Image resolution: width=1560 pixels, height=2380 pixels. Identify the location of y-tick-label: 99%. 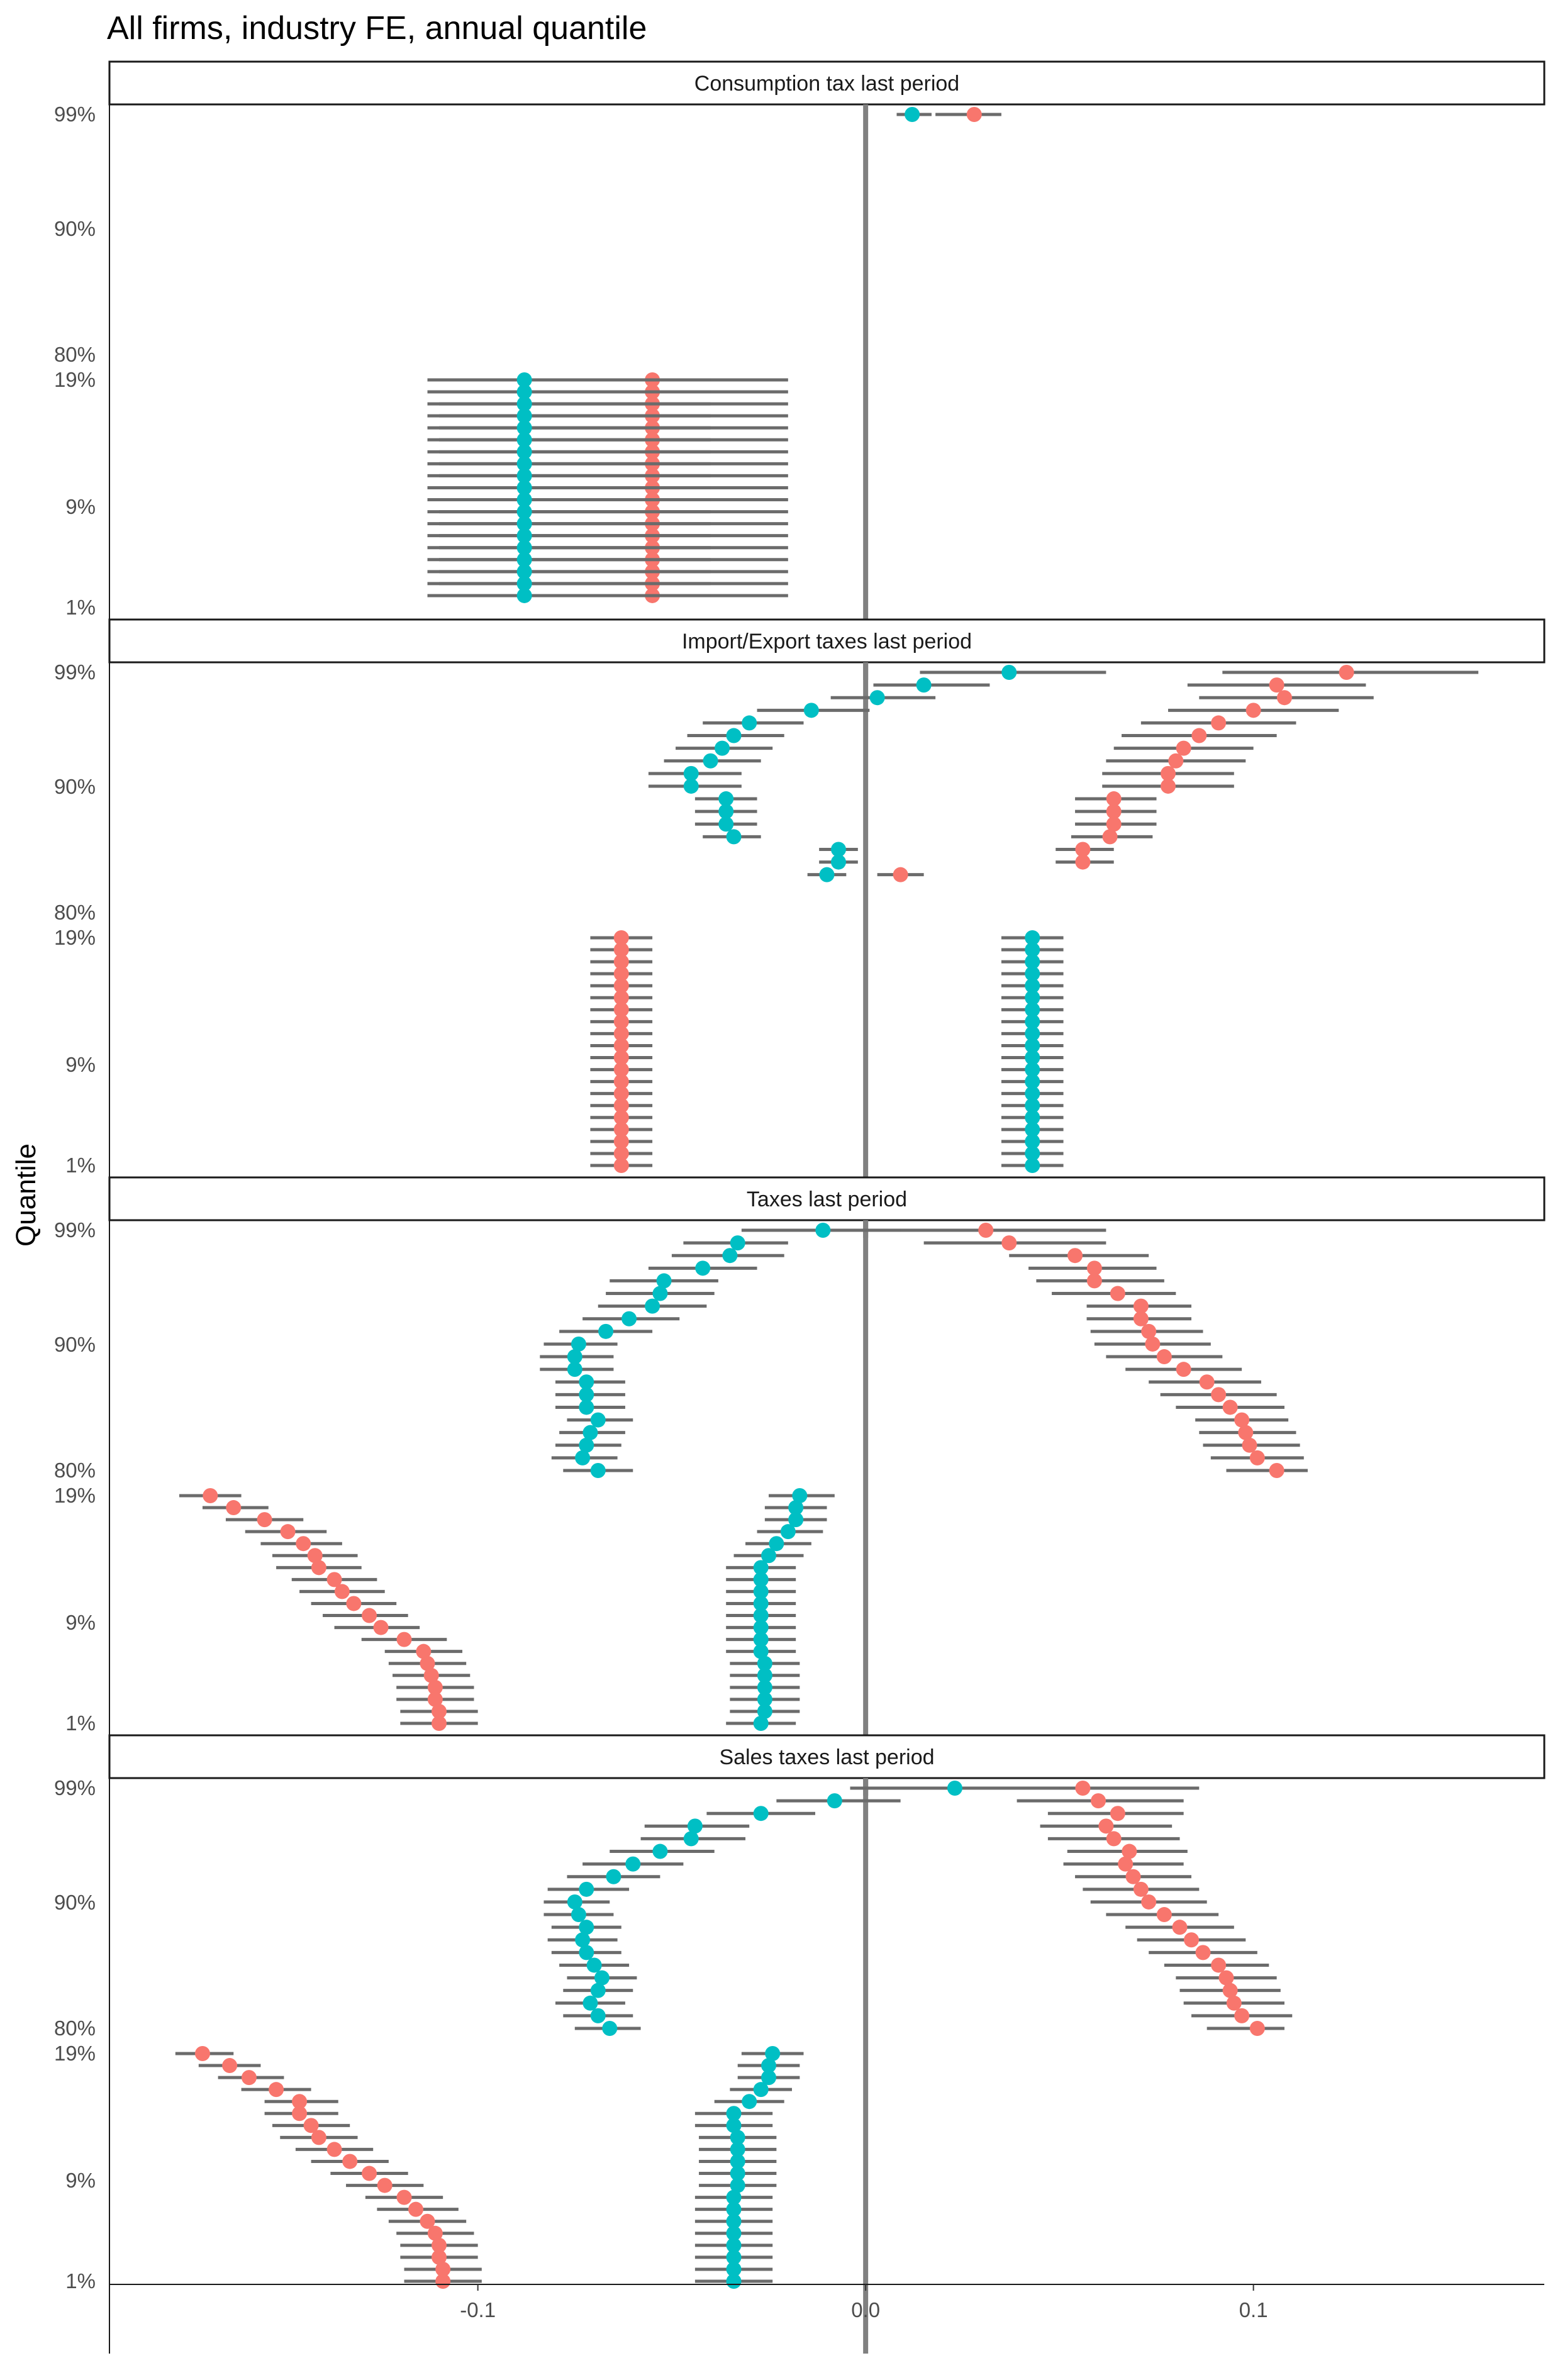
(75, 1787).